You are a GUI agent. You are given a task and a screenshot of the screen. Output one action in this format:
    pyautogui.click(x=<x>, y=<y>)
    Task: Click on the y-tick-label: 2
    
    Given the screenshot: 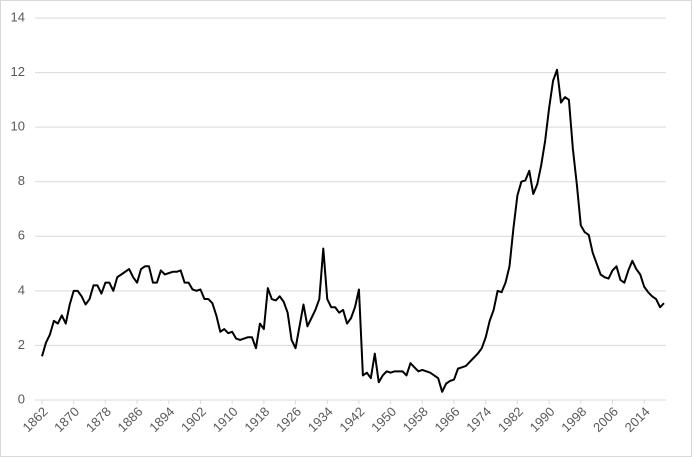 What is the action you would take?
    pyautogui.click(x=21, y=344)
    